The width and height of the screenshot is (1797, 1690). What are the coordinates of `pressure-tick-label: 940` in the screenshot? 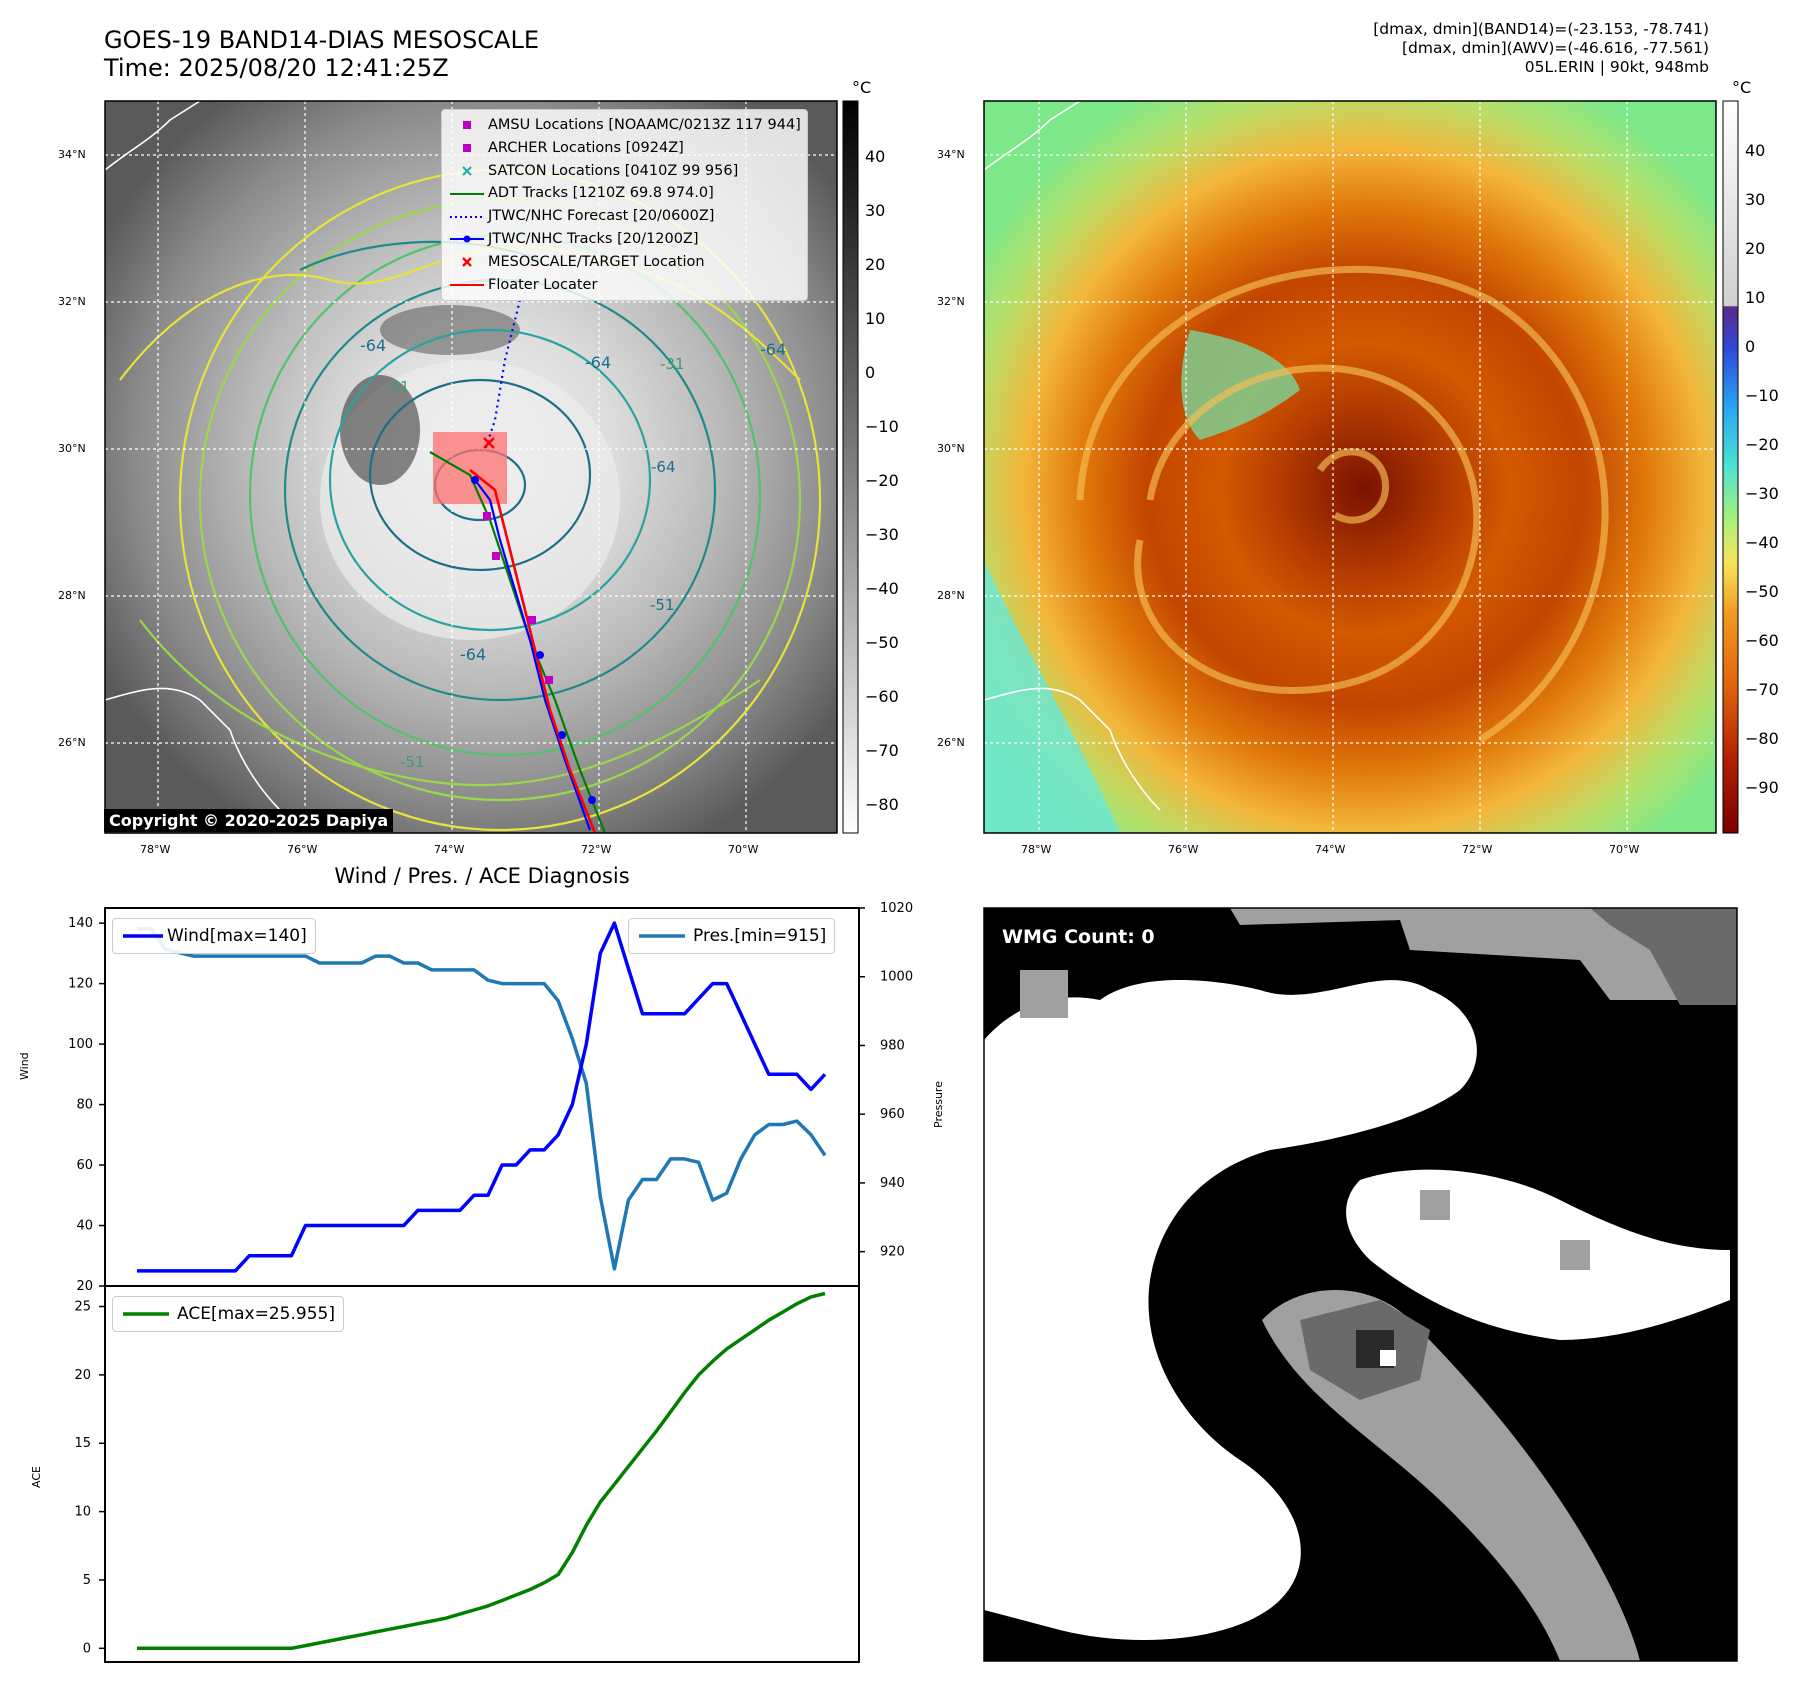 It's located at (892, 1183).